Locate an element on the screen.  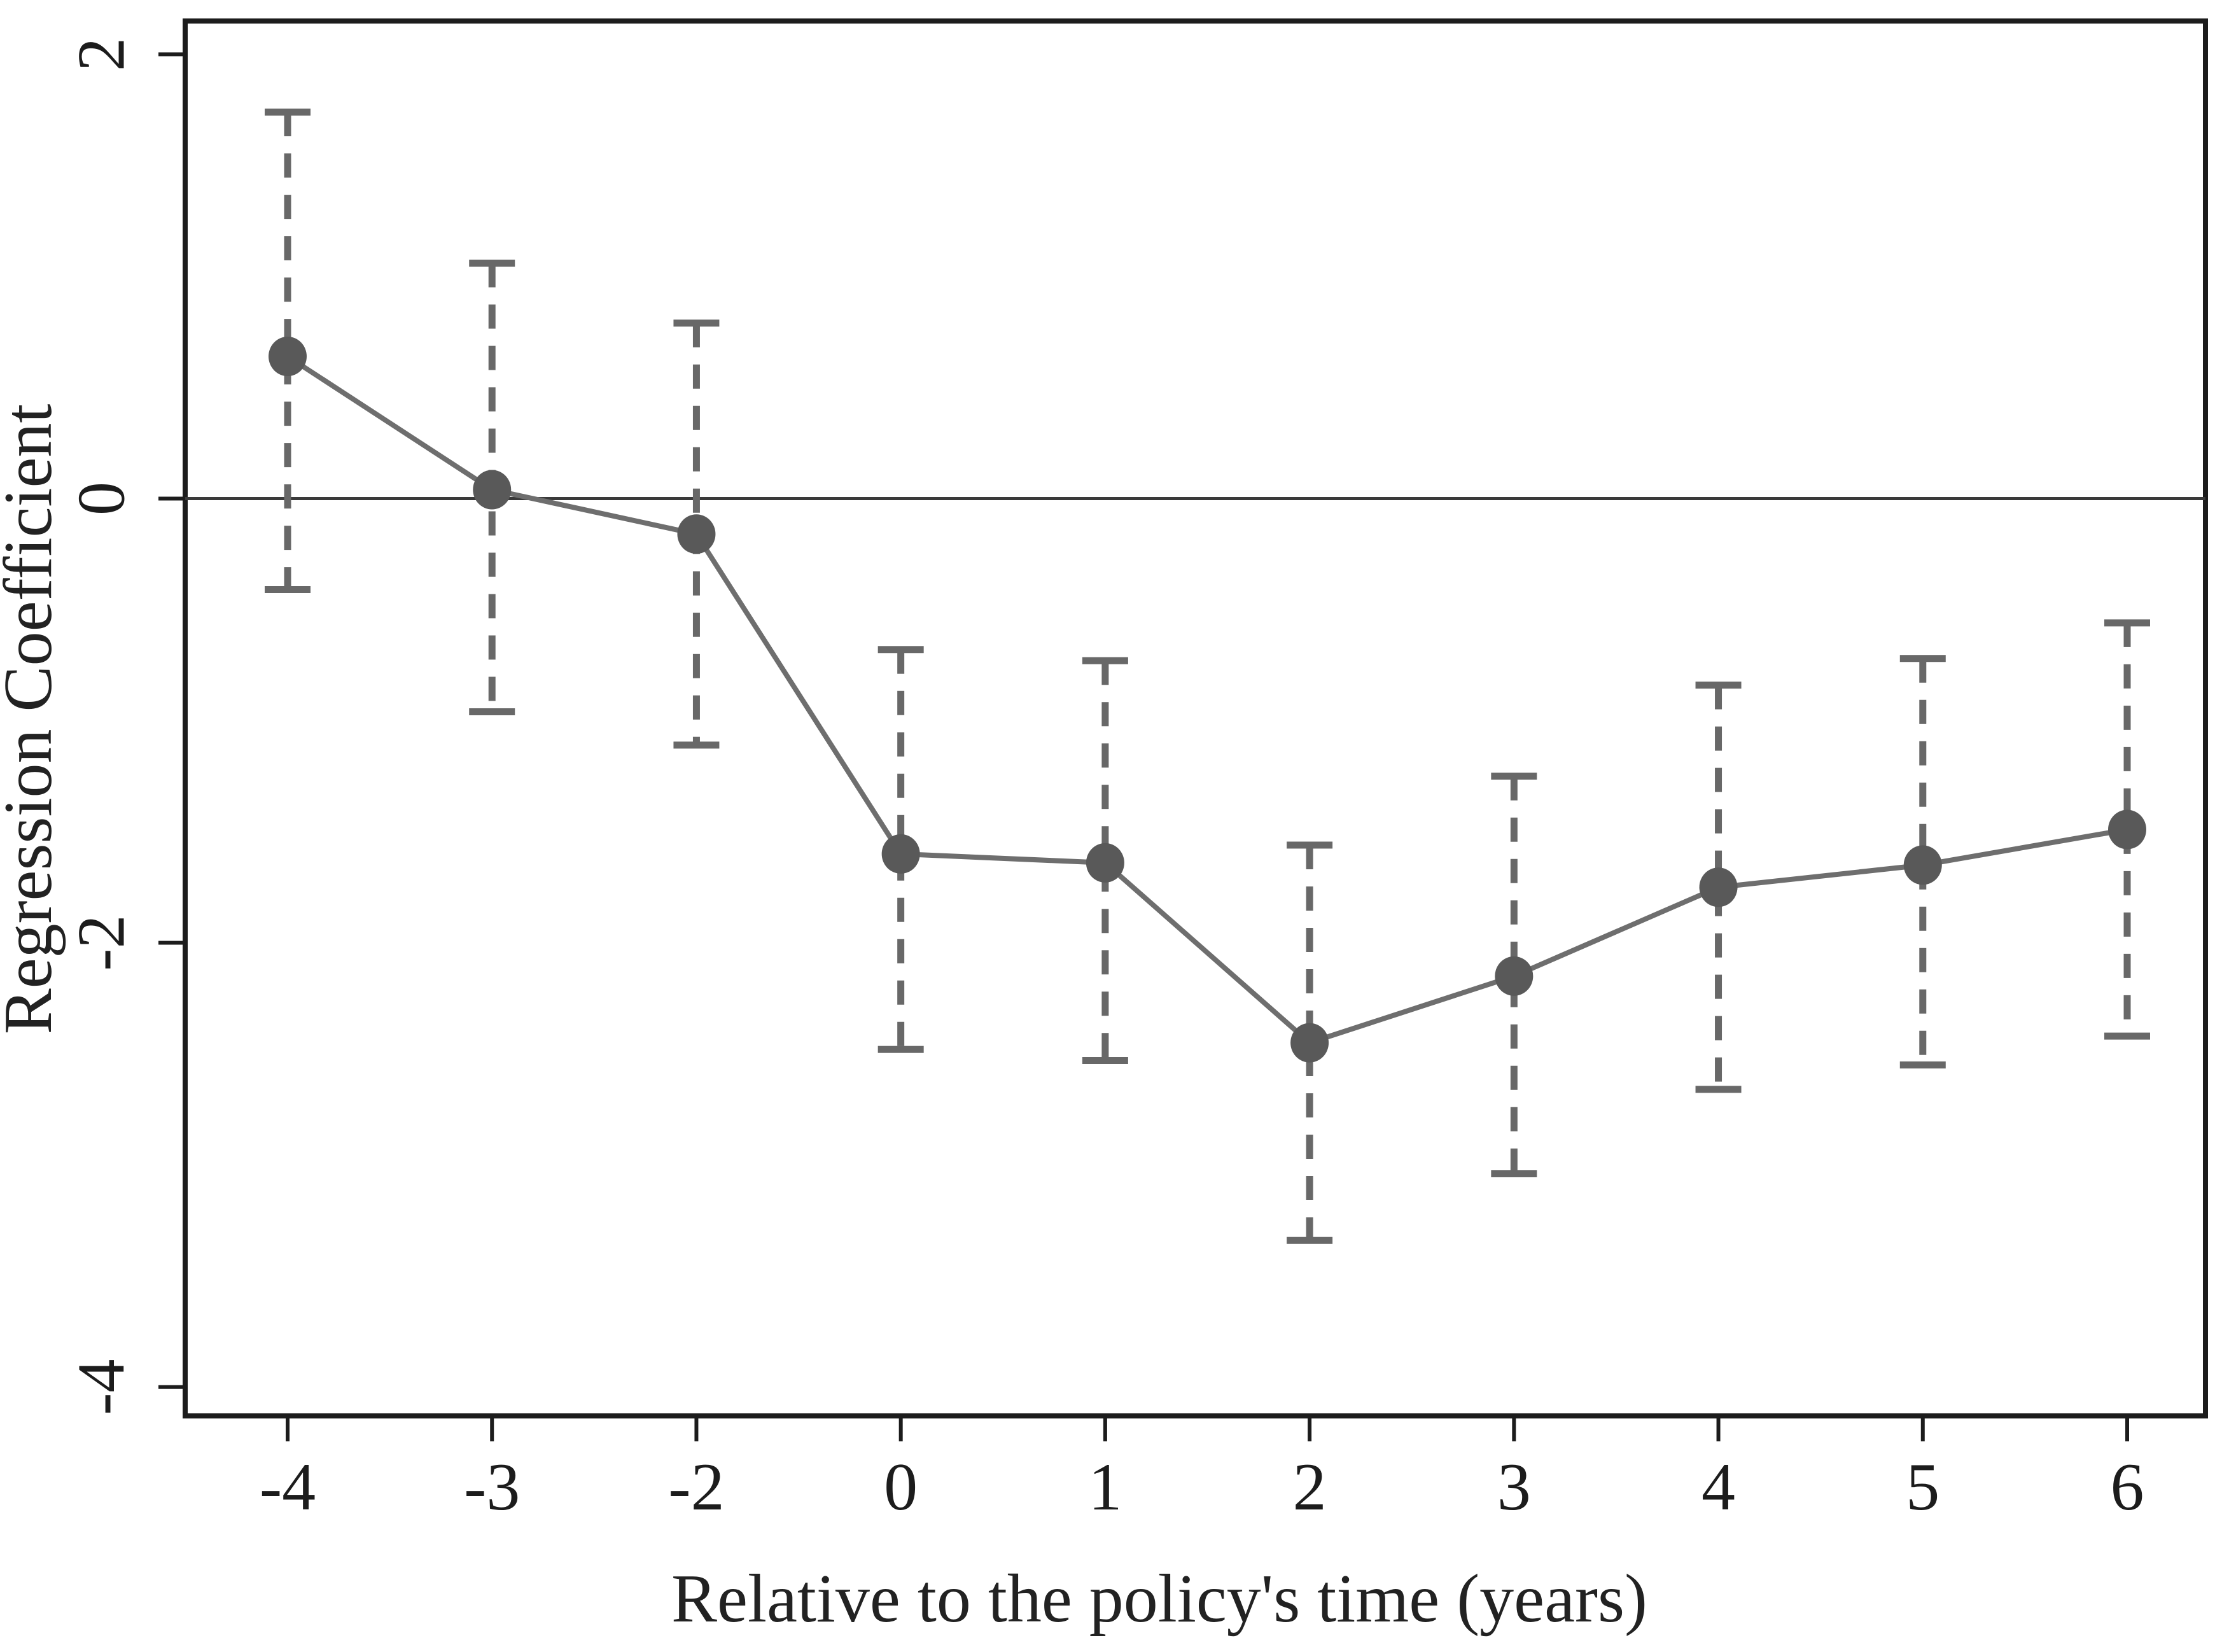
x-tick-label: 4 is located at coordinates (1718, 1487).